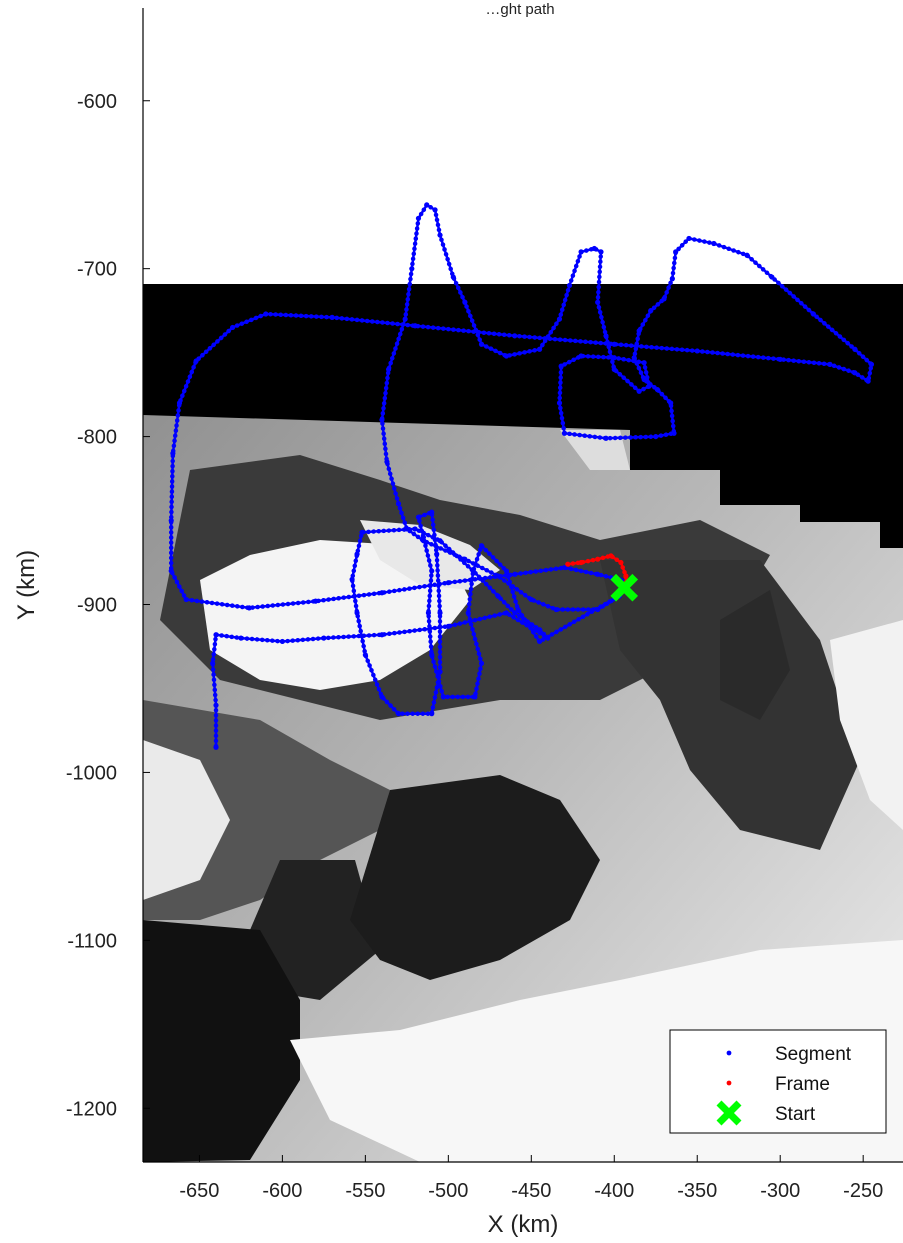  What do you see at coordinates (97, 606) in the screenshot?
I see `y-tick-label: -900` at bounding box center [97, 606].